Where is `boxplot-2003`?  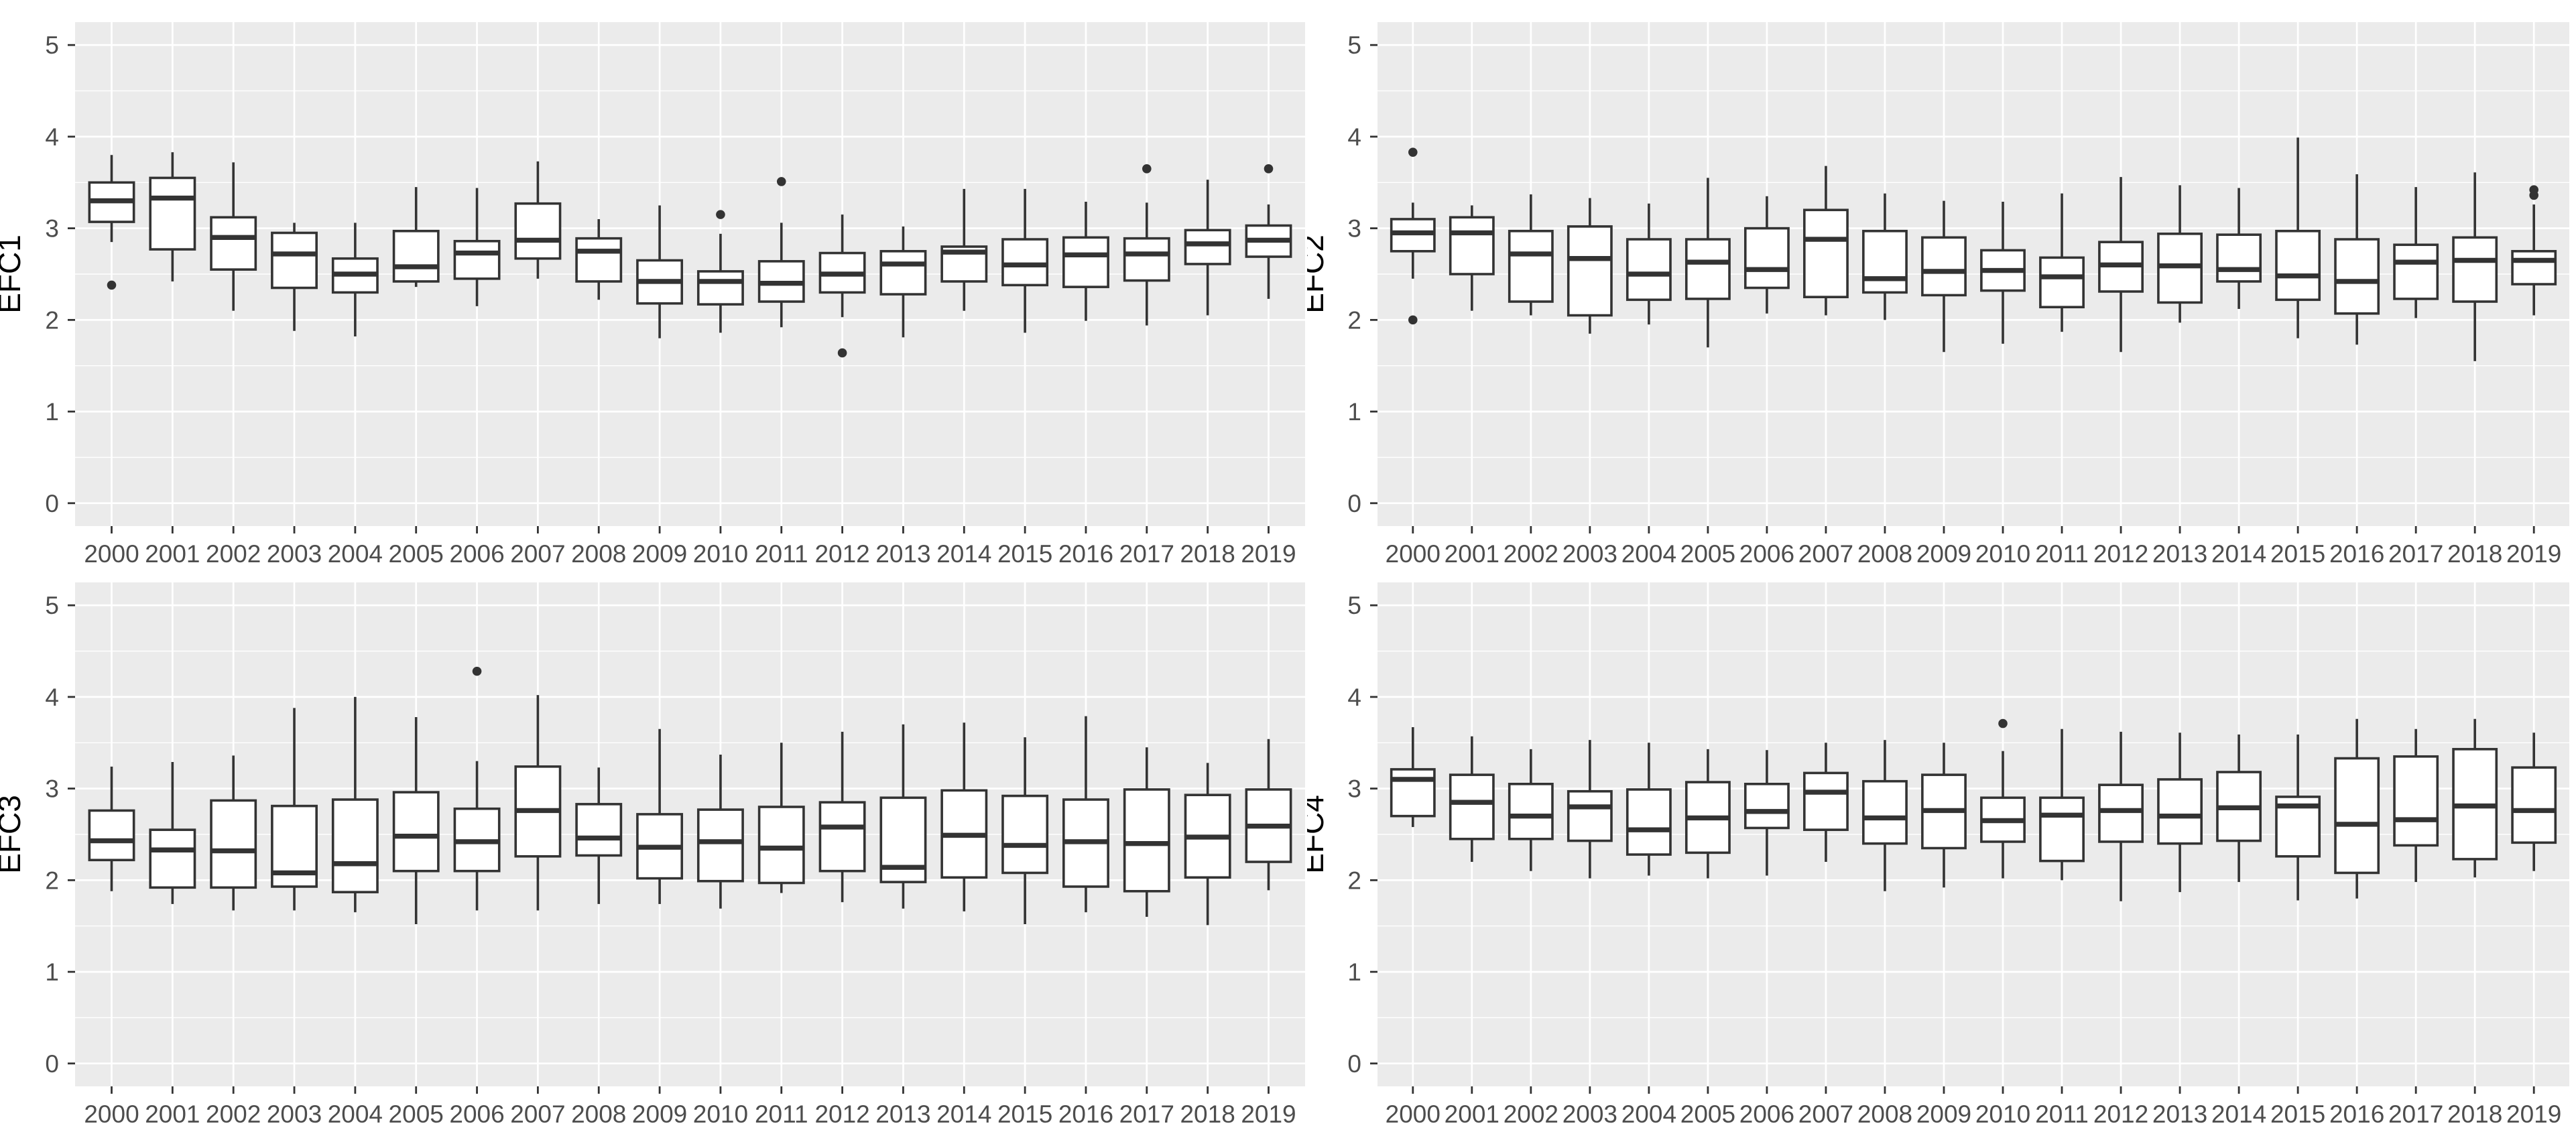
boxplot-2003 is located at coordinates (294, 277).